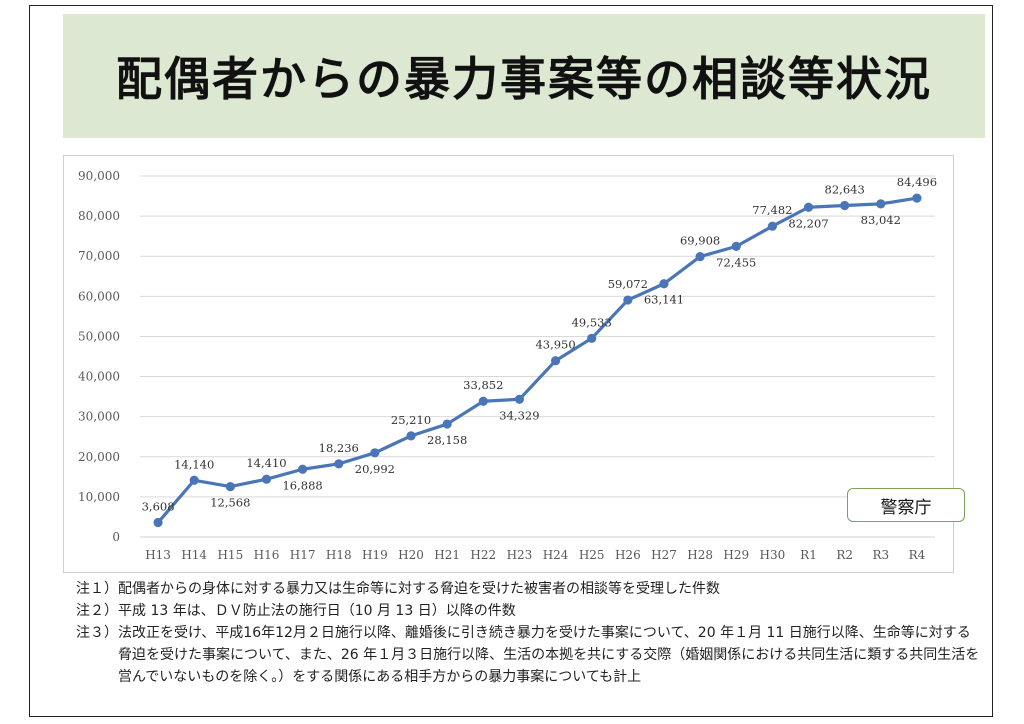 This screenshot has width=1024, height=724. I want to click on x-tick-label: H19, so click(375, 555).